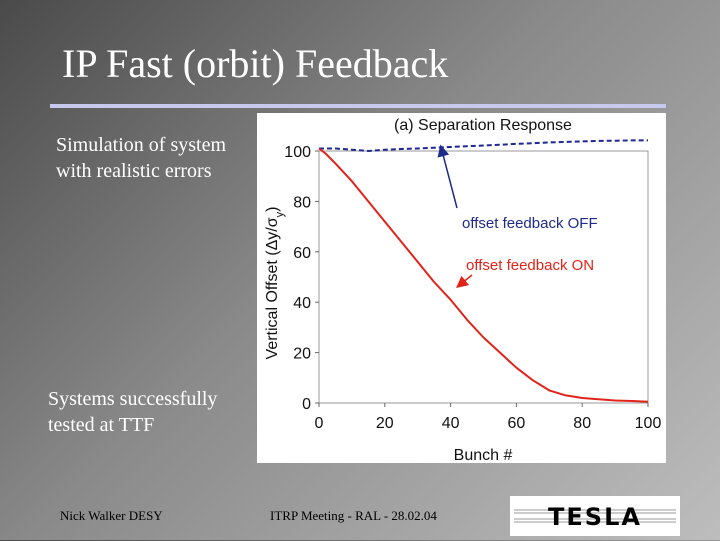 This screenshot has width=720, height=541. Describe the element at coordinates (302, 354) in the screenshot. I see `y-tick-label: 20` at that location.